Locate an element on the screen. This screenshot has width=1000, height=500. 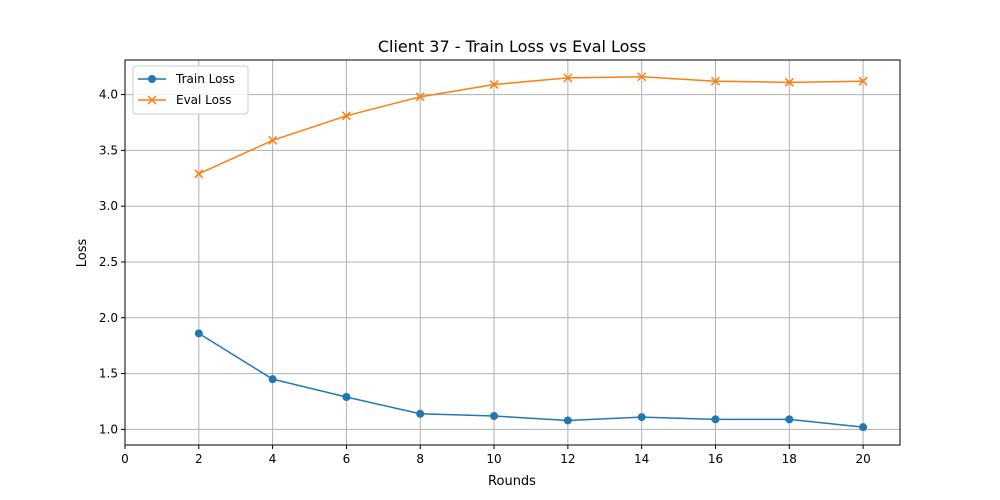
y-tick-label: 3.0 is located at coordinates (108, 206).